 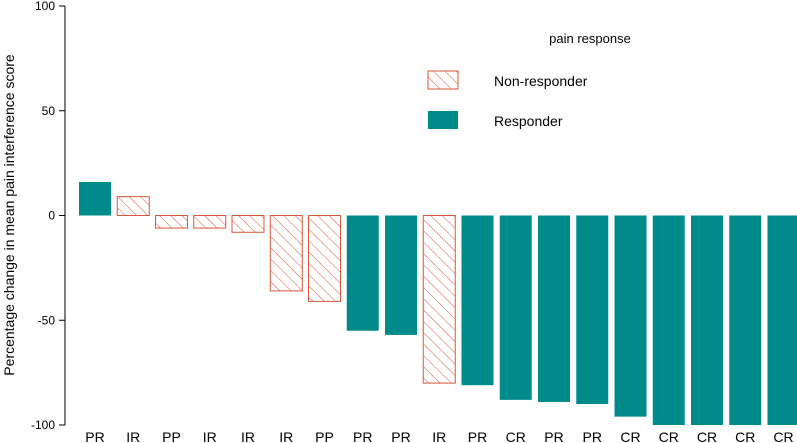 I want to click on y-tick-label: -50, so click(x=47, y=320).